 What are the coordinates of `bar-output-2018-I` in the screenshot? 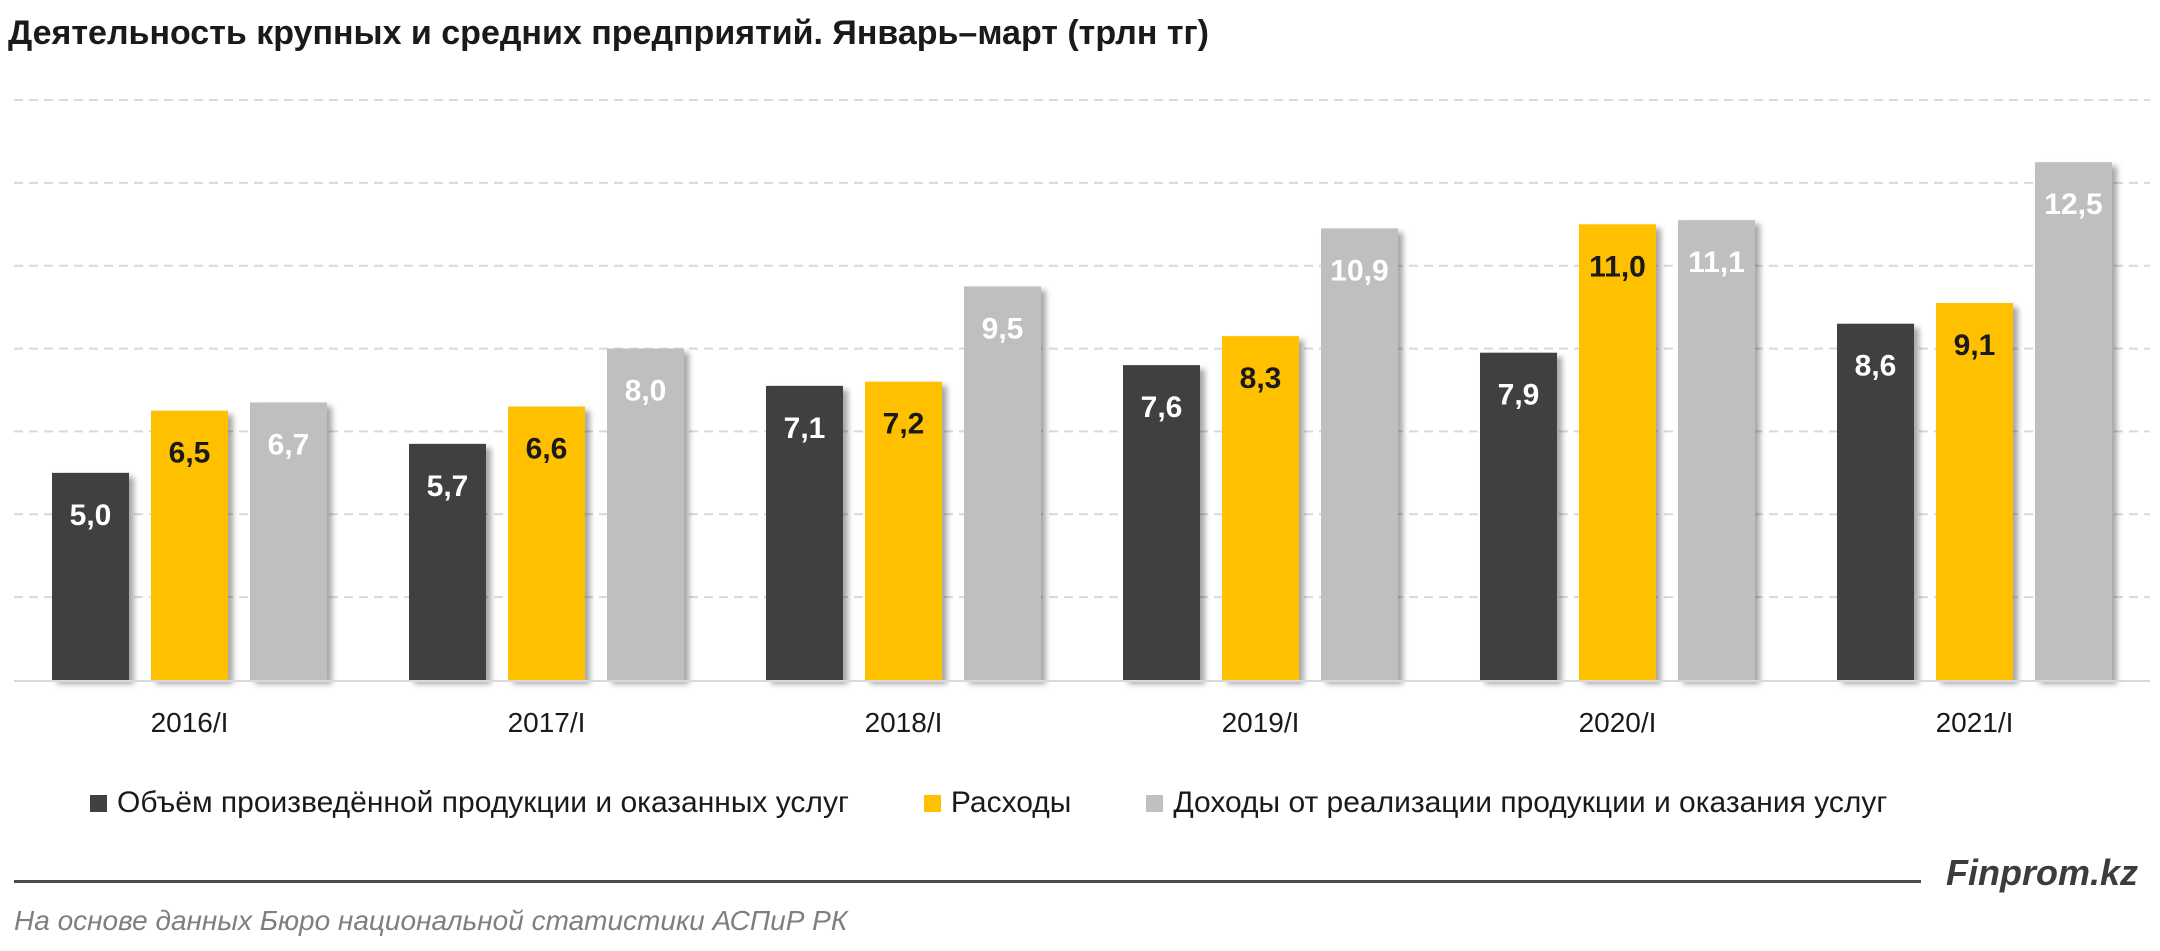 It's located at (804, 532).